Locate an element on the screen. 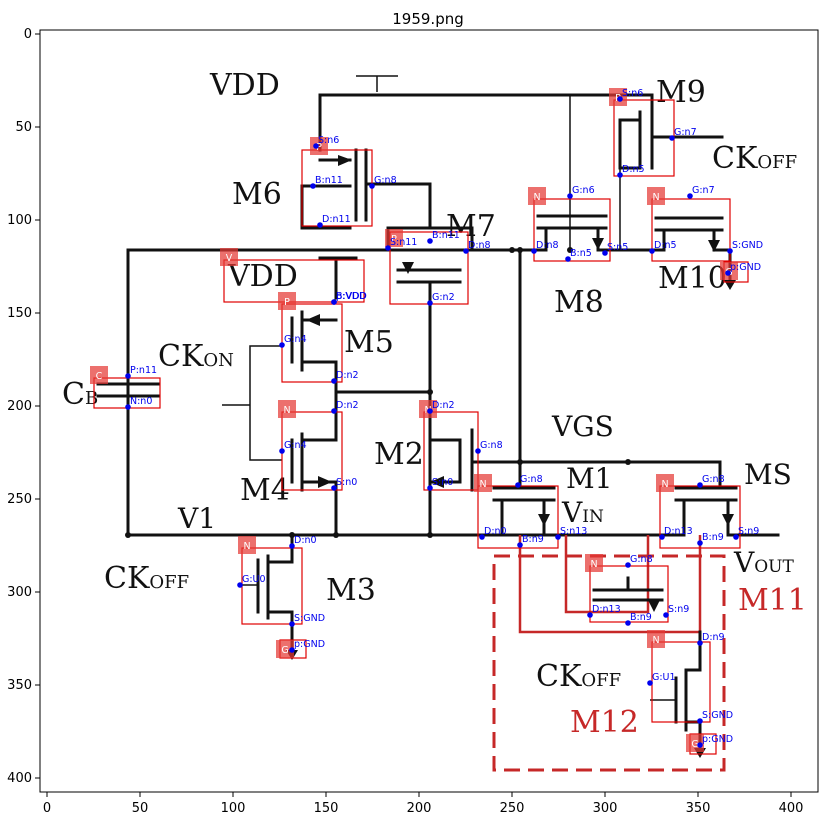  m11-arrow is located at coordinates (654, 606).